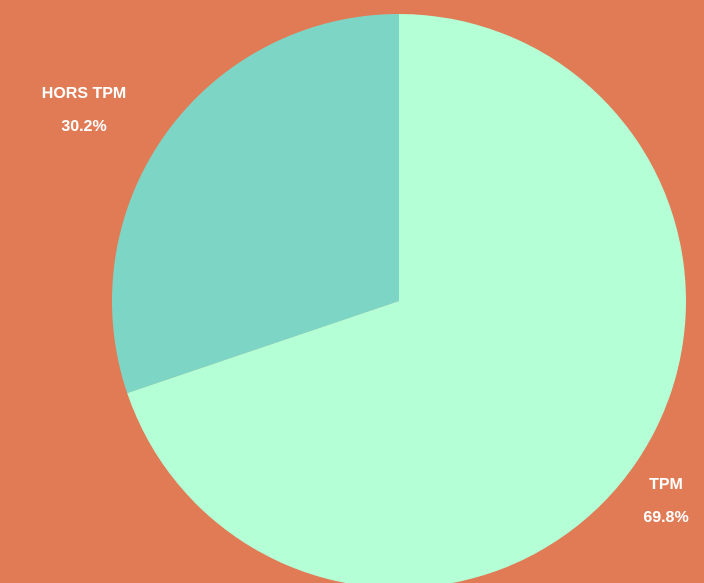 This screenshot has height=583, width=704. Describe the element at coordinates (665, 501) in the screenshot. I see `slice-label-group-tpm: TPM 69.8%` at that location.